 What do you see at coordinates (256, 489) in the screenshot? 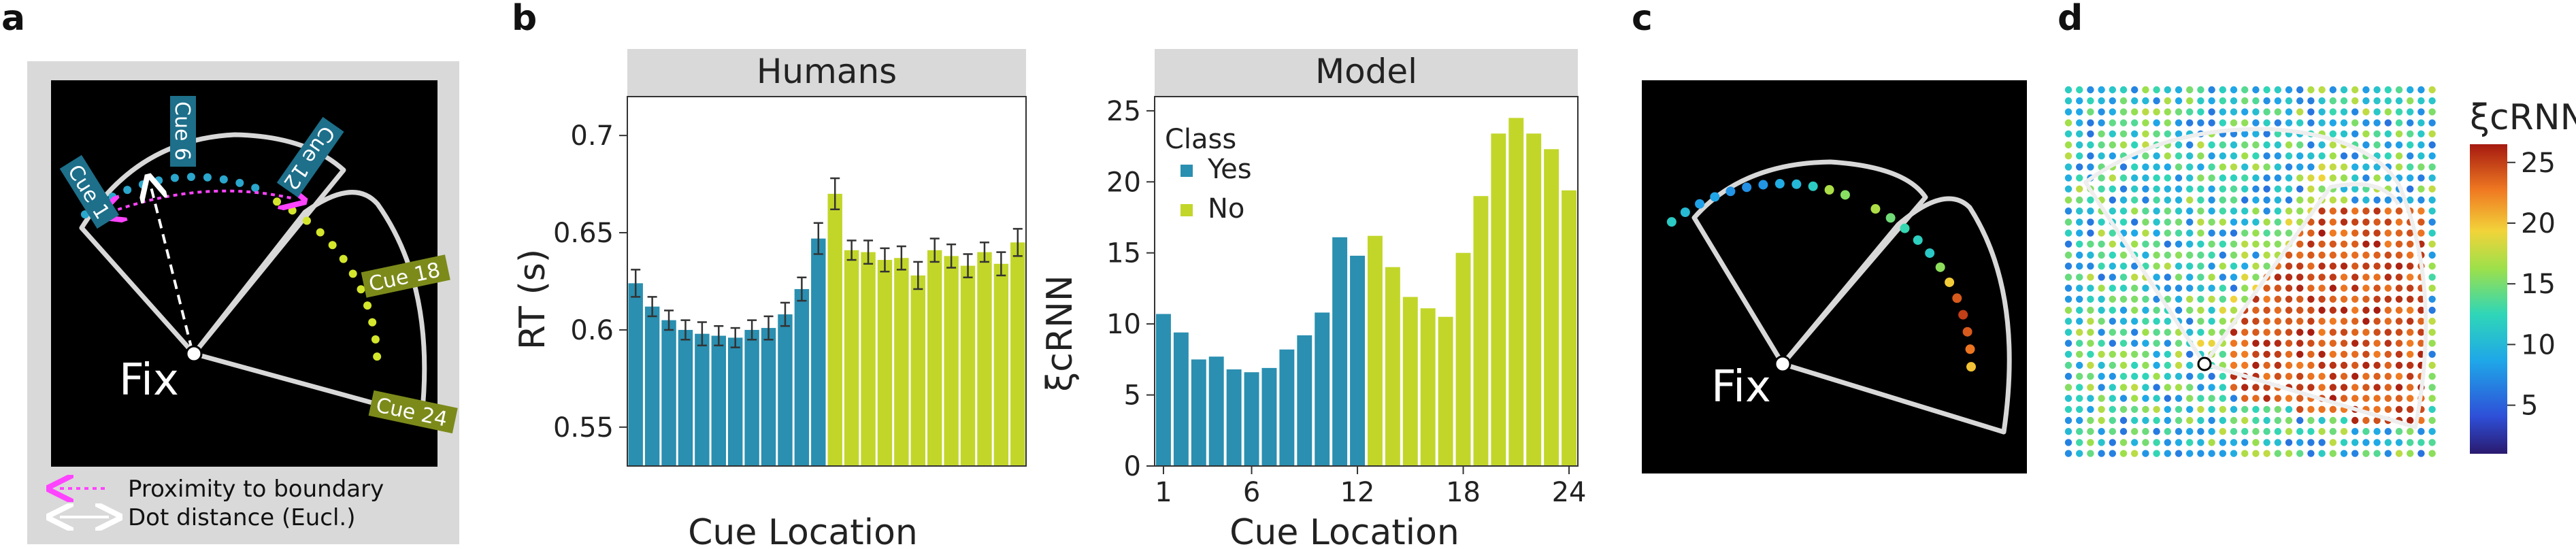
I see `panel-a-key-proximity-text: Proximity to boundary` at bounding box center [256, 489].